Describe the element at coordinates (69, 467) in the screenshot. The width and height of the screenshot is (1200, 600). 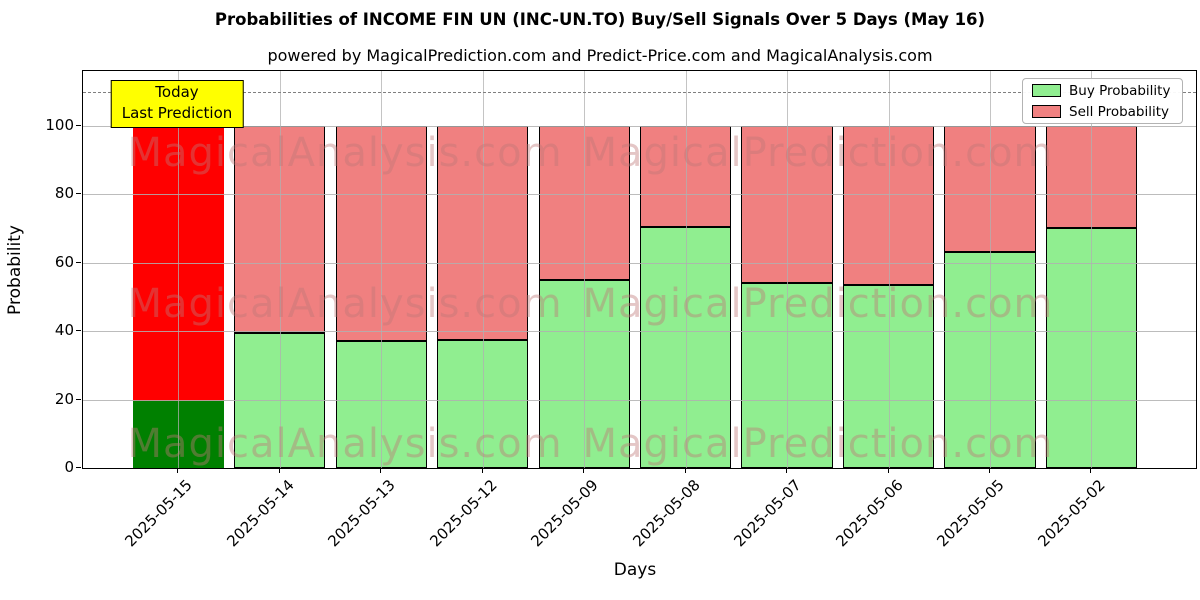
I see `y-tick-label: 0` at that location.